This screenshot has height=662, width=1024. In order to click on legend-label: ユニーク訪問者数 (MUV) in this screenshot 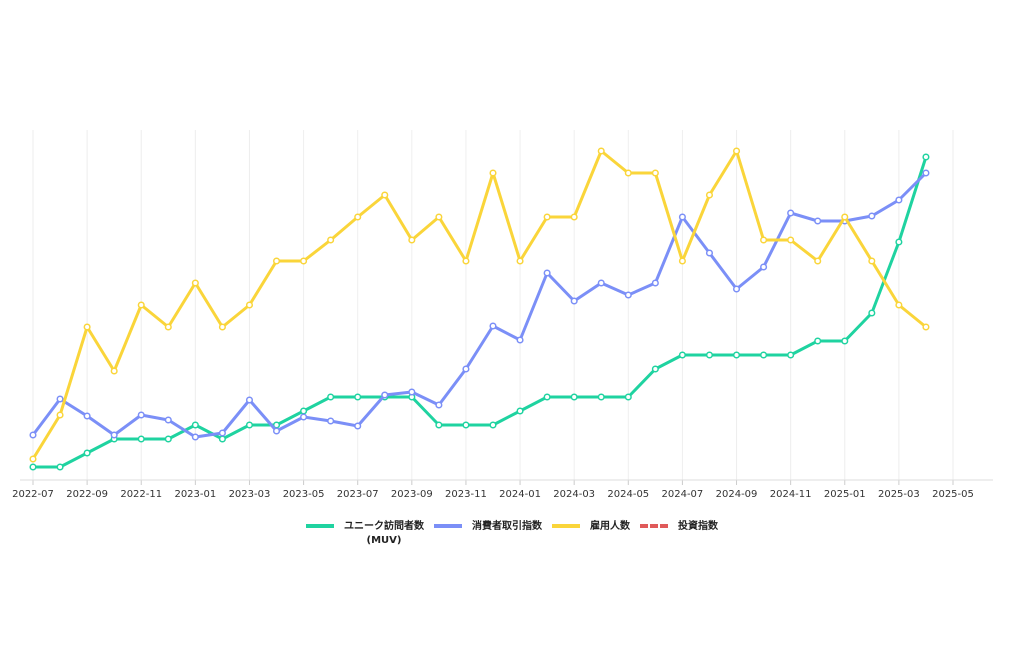, I will do `click(384, 533)`.